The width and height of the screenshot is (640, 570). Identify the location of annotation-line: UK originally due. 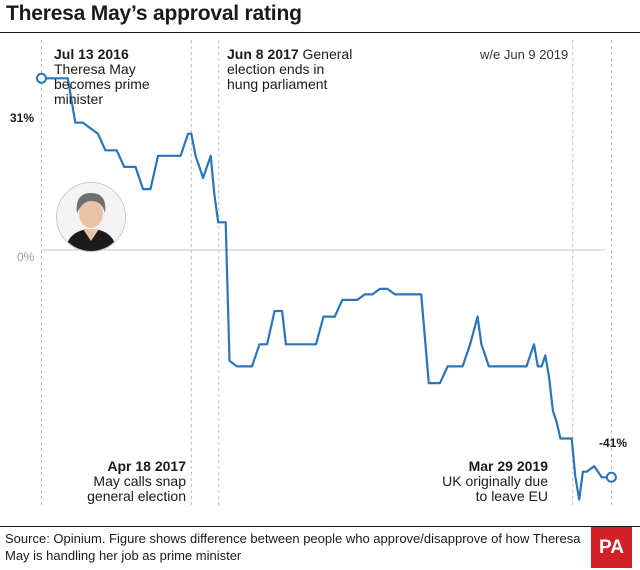
(495, 481).